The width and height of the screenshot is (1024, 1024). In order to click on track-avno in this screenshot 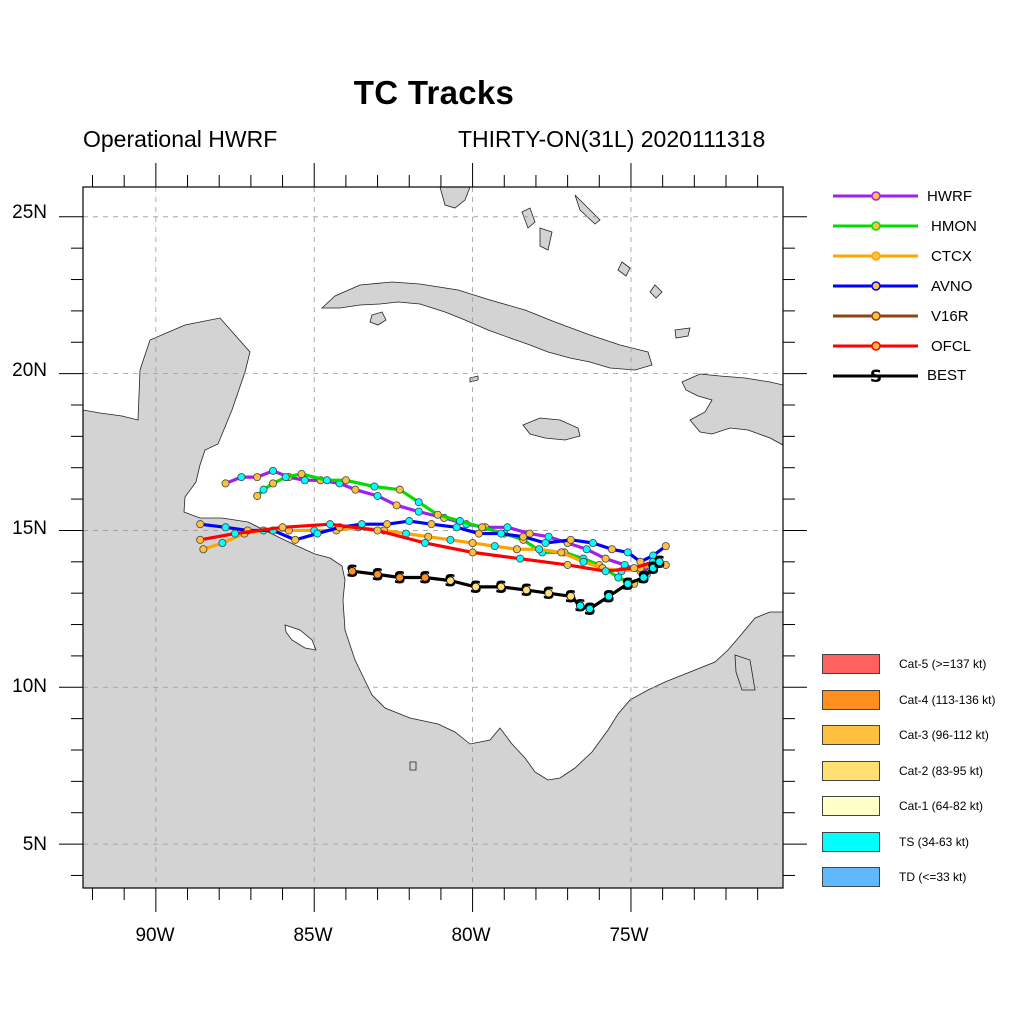, I will do `click(433, 541)`.